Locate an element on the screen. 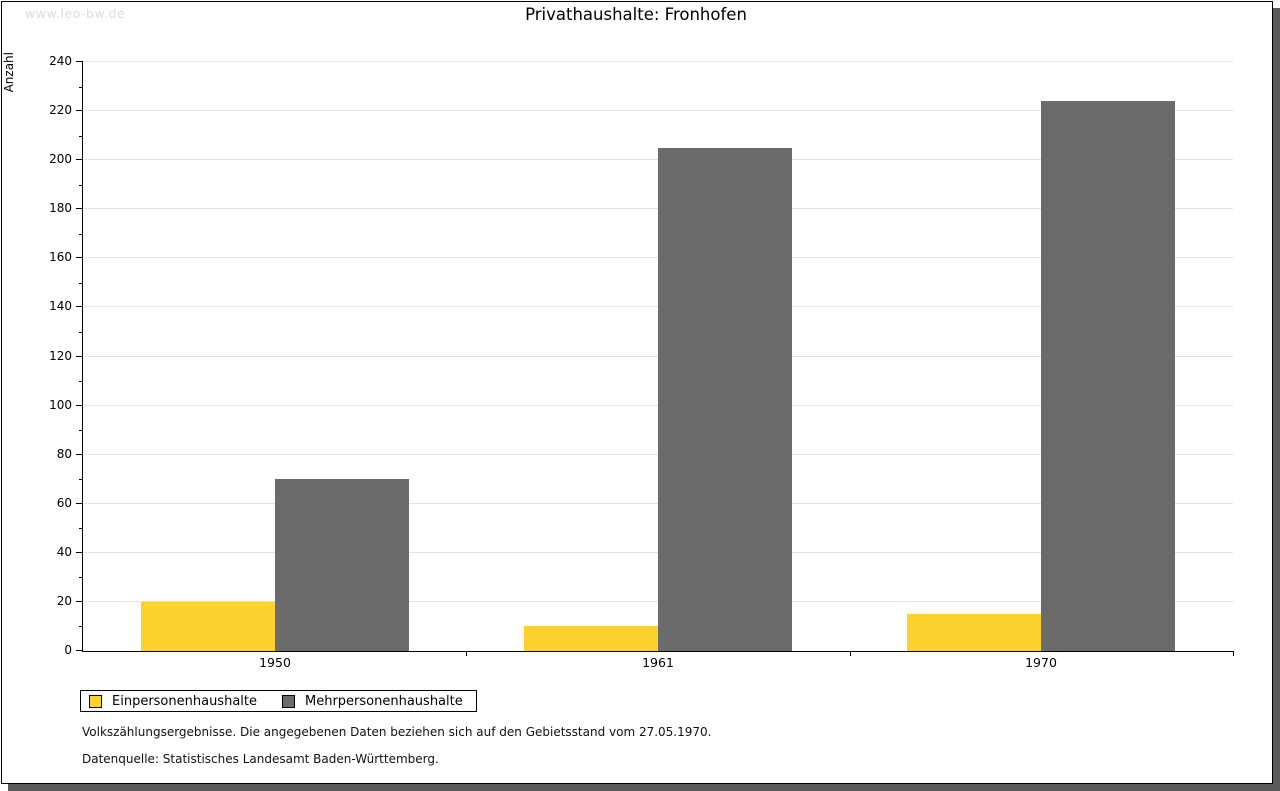  bar-einpersonenhaushalte-1961 is located at coordinates (591, 638).